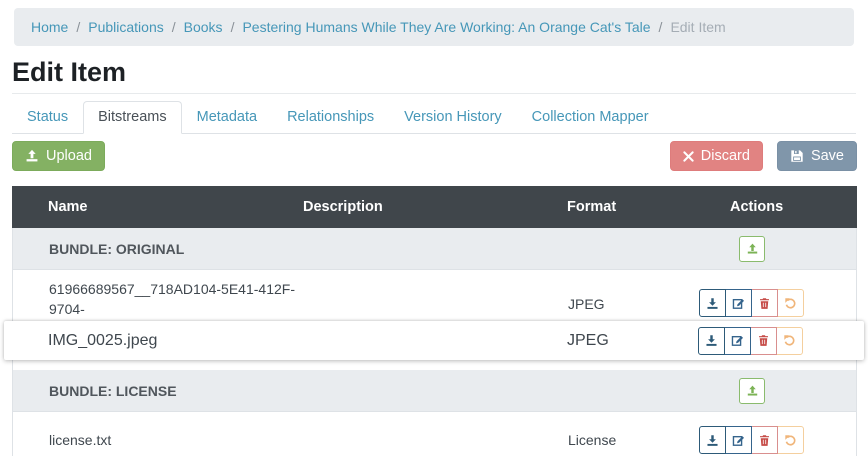 This screenshot has width=868, height=456. I want to click on save-button-label: Save, so click(827, 156).